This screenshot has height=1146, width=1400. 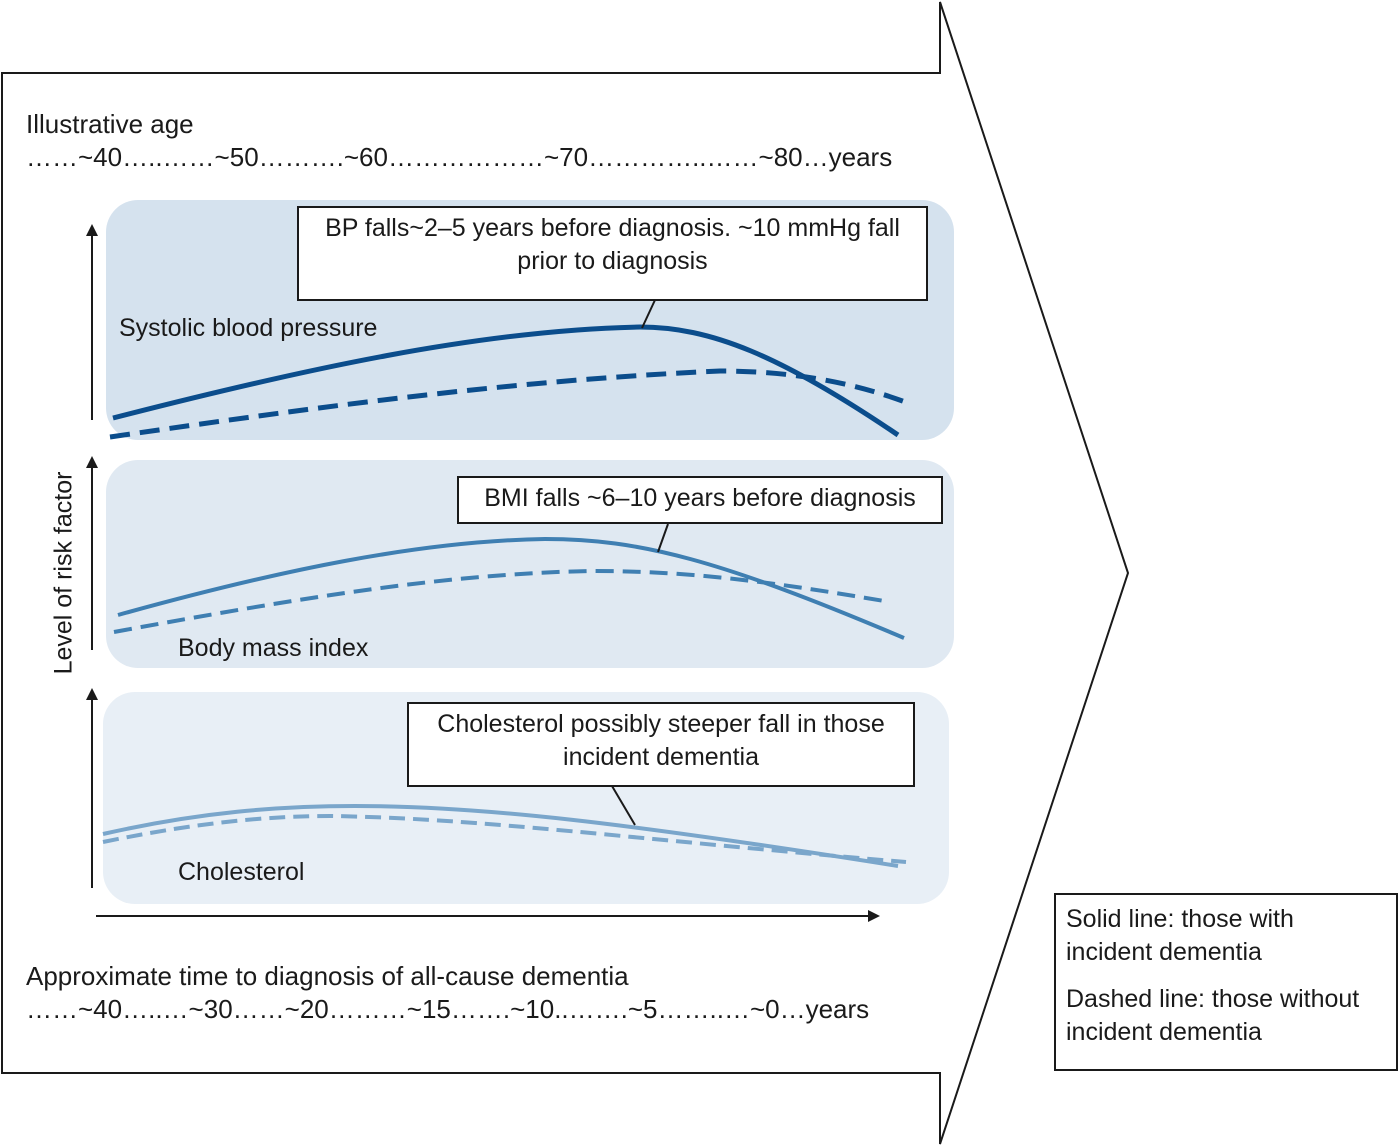 I want to click on cholesterol-callout-leader, so click(x=623, y=805).